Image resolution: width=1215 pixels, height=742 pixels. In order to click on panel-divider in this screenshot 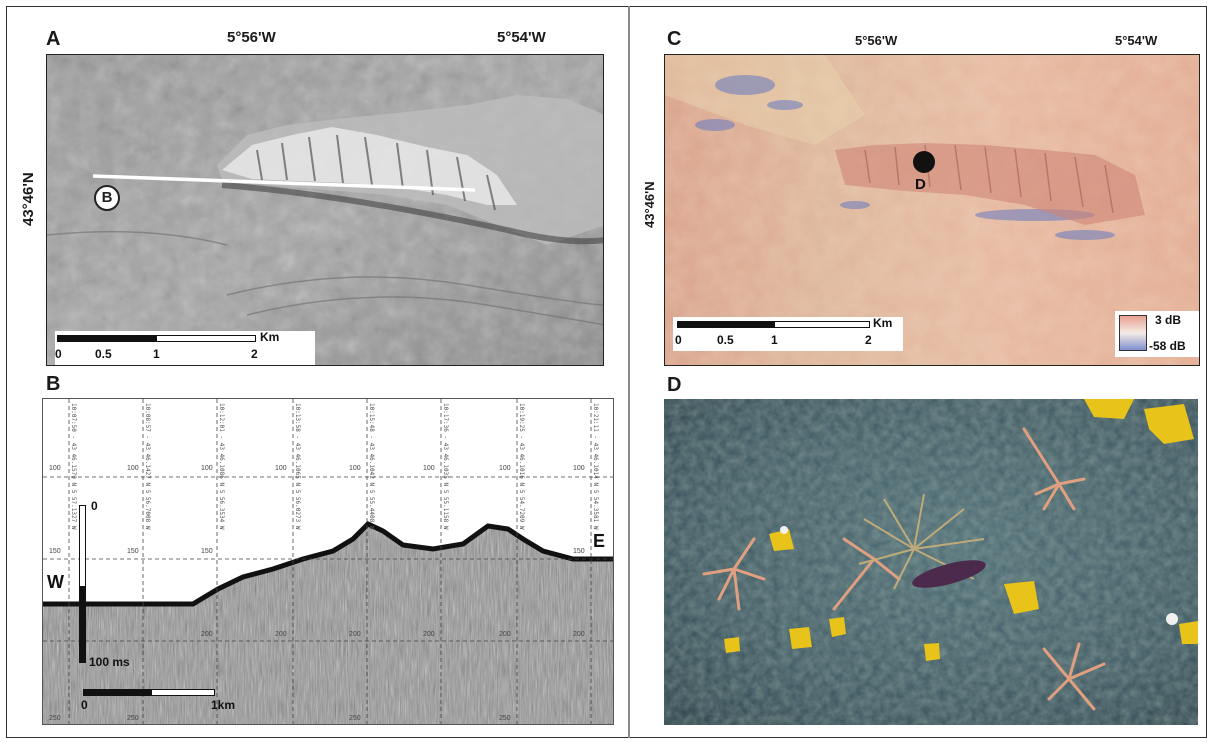, I will do `click(629, 372)`.